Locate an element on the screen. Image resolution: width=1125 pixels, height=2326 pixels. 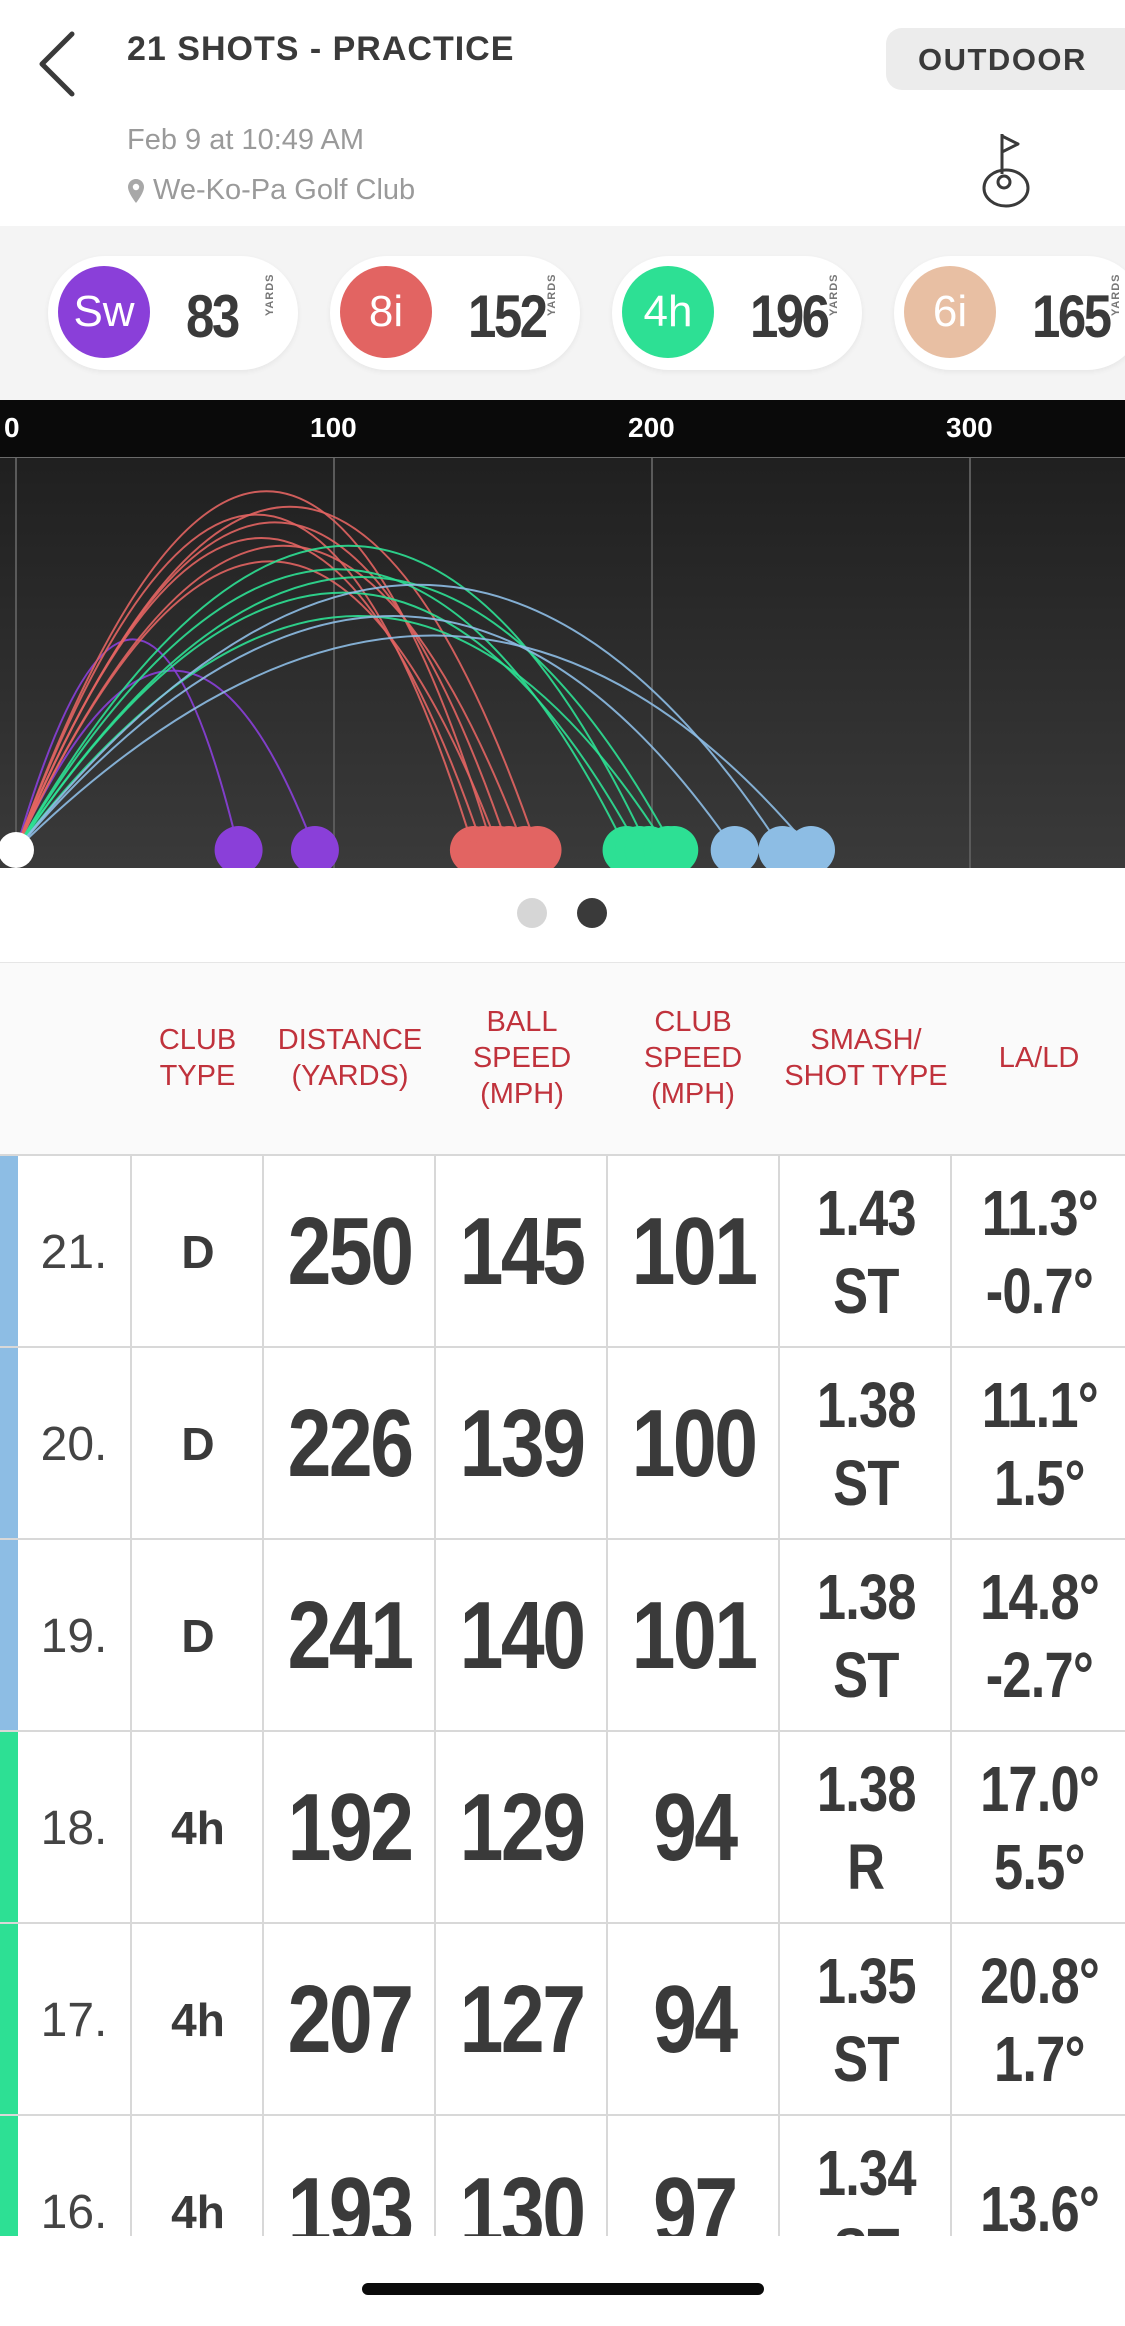
header-la-ld: LA/LD is located at coordinates (1039, 1058).